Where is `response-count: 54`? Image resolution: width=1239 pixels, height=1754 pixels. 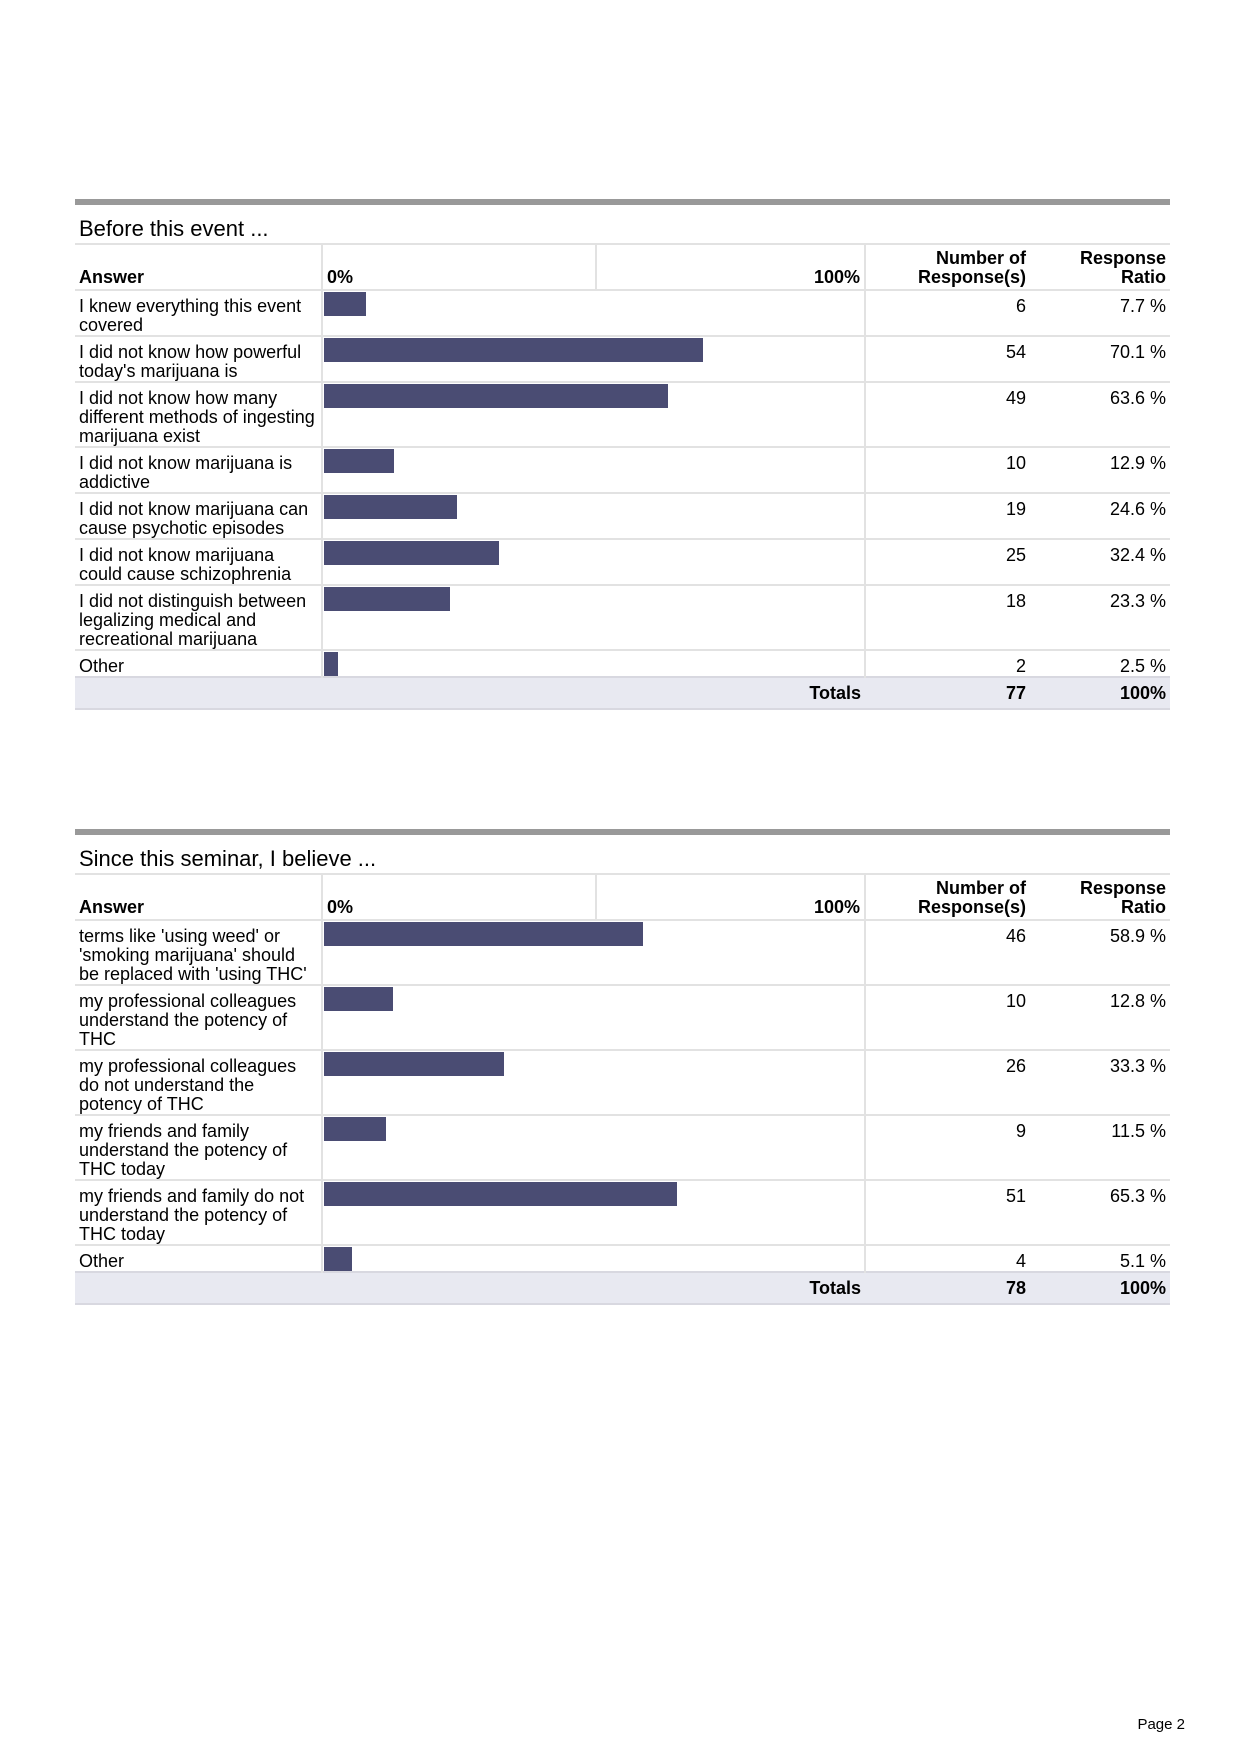 response-count: 54 is located at coordinates (947, 358).